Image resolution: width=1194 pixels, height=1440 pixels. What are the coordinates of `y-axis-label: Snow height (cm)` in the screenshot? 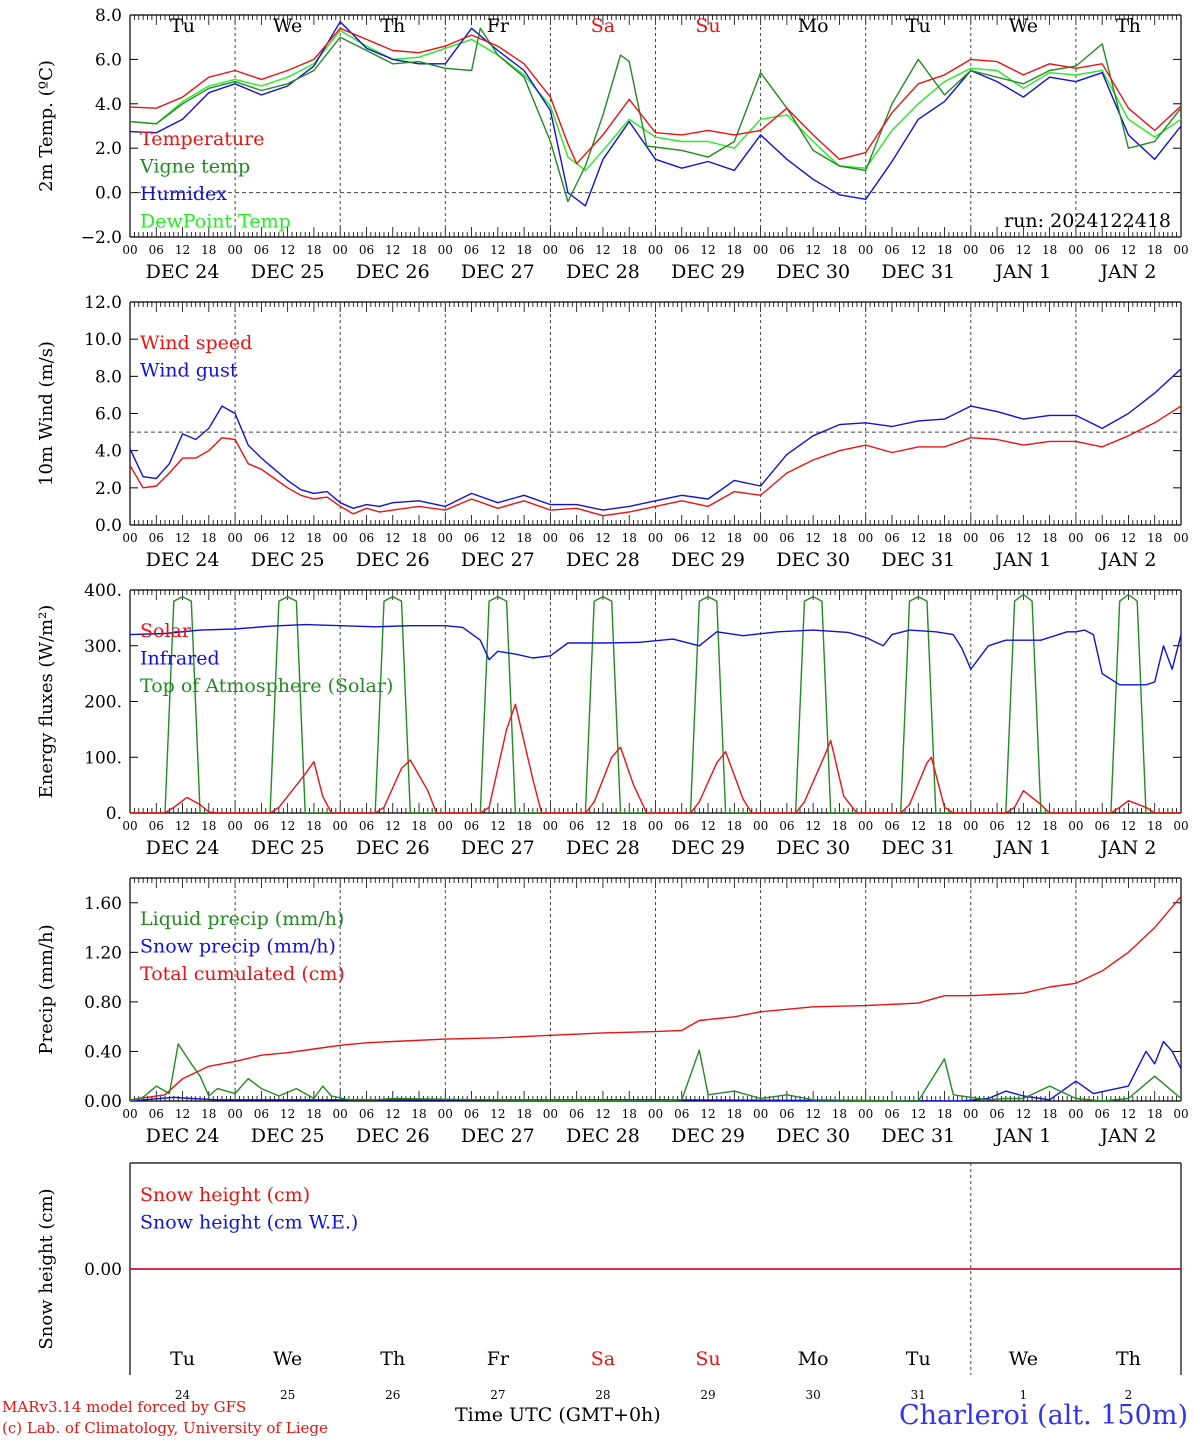 It's located at (46, 1268).